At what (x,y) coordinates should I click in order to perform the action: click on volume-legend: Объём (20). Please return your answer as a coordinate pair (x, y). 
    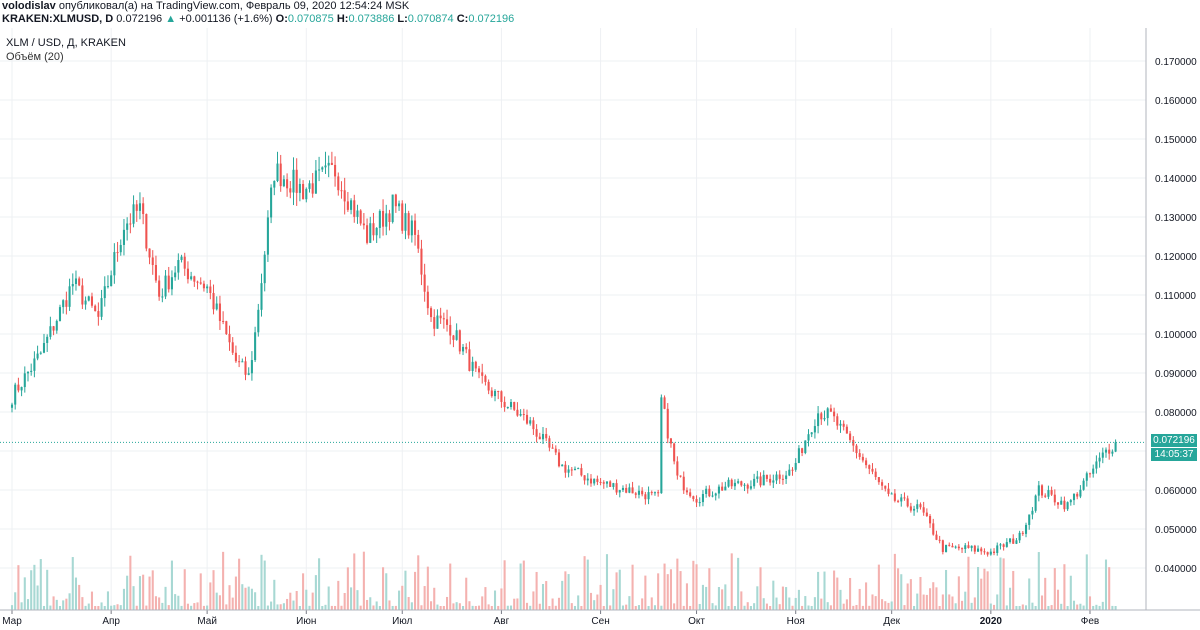
    Looking at the image, I should click on (35, 57).